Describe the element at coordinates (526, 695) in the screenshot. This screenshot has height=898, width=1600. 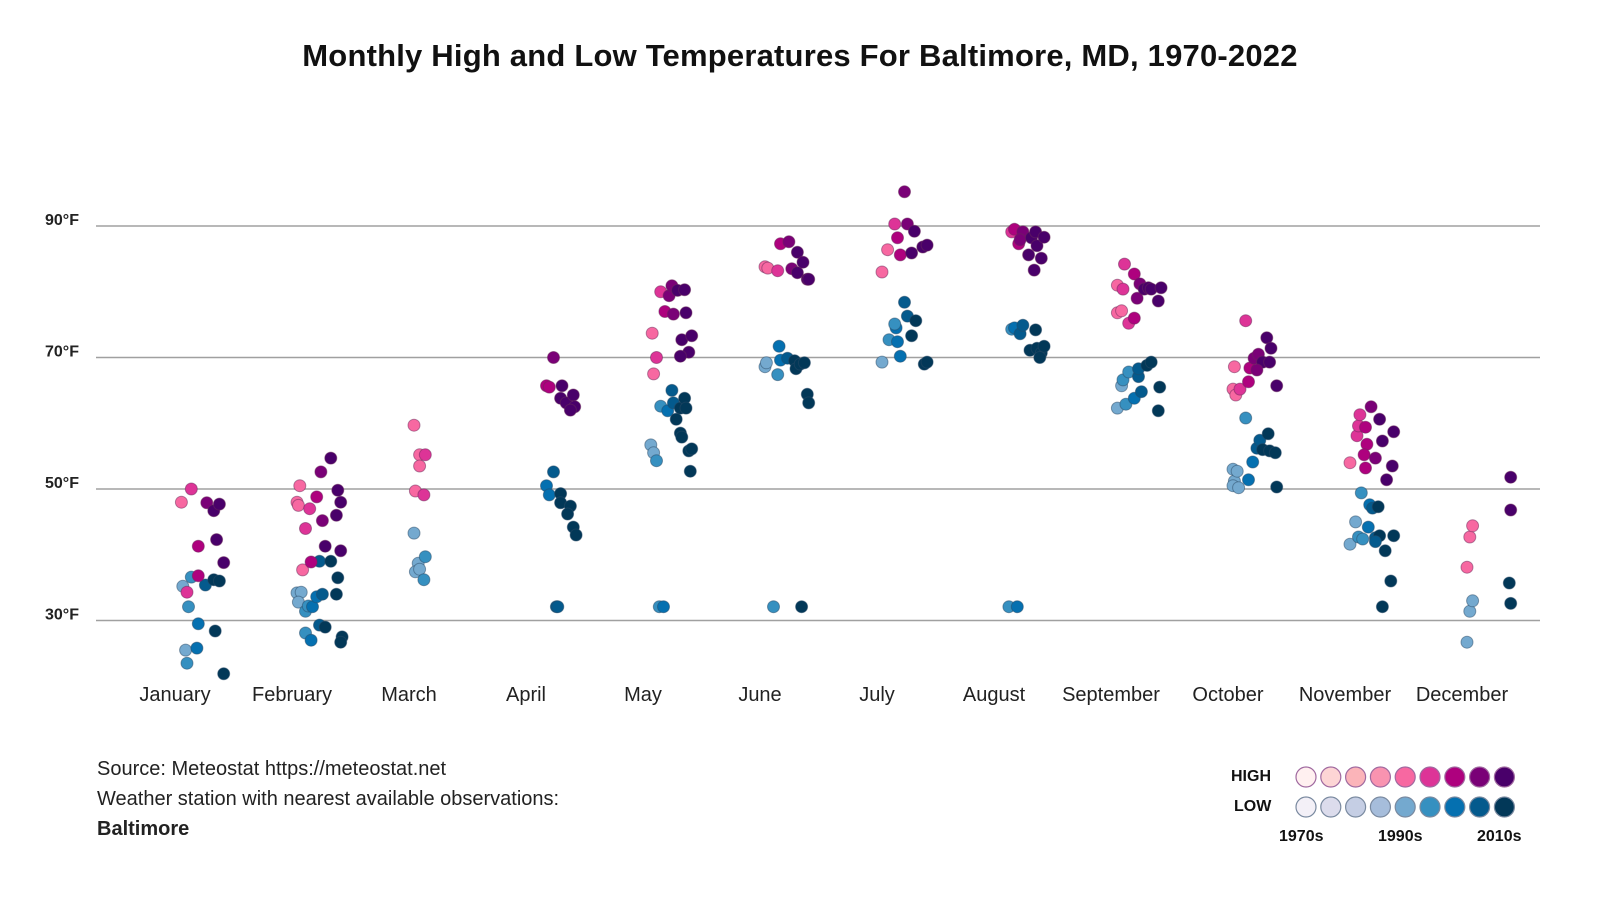
I see `x-tick-label: April` at that location.